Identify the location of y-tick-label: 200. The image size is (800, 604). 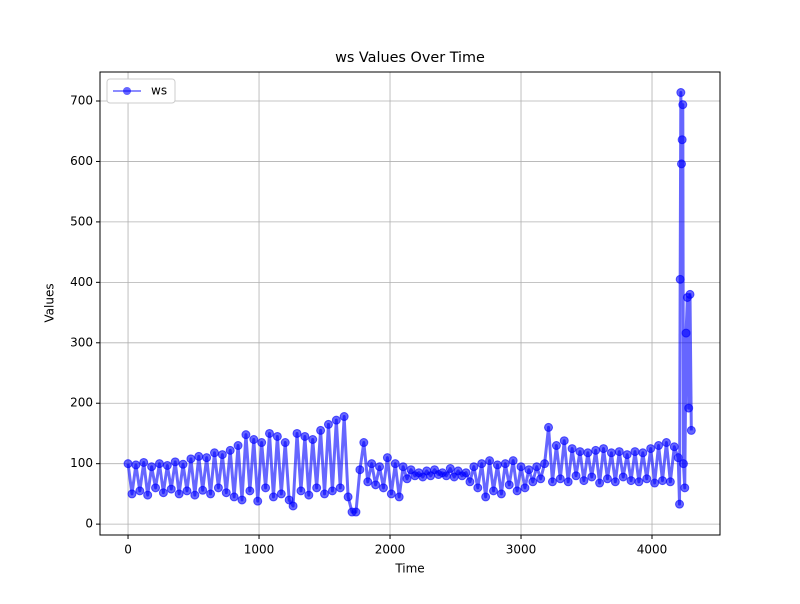
(81, 403).